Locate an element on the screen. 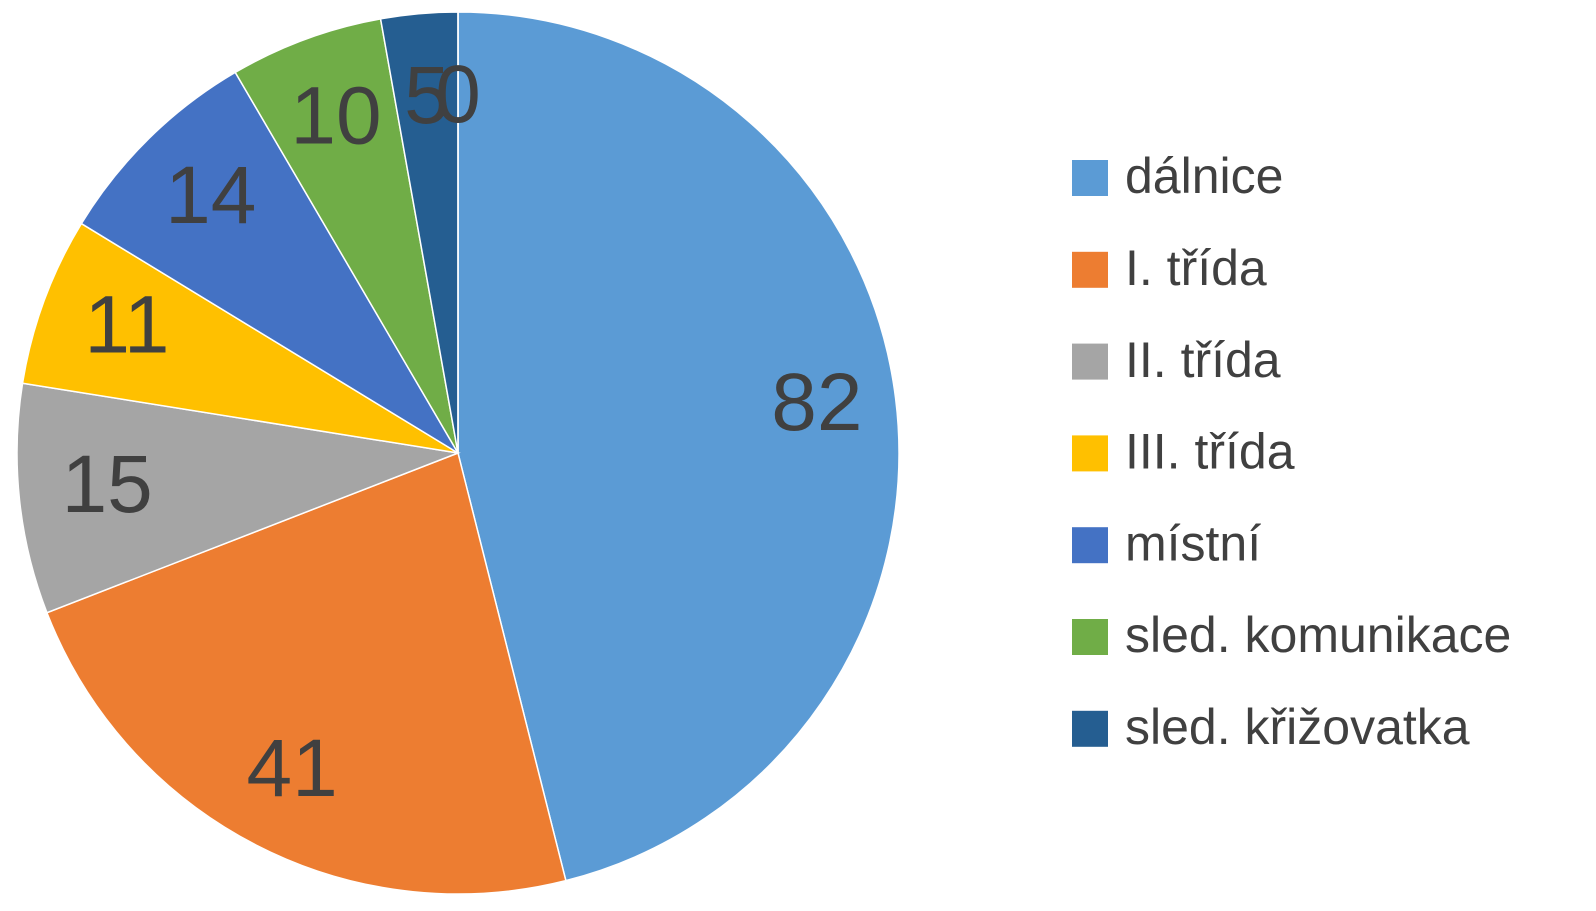 This screenshot has height=911, width=1596. legend-label: místní is located at coordinates (1193, 543).